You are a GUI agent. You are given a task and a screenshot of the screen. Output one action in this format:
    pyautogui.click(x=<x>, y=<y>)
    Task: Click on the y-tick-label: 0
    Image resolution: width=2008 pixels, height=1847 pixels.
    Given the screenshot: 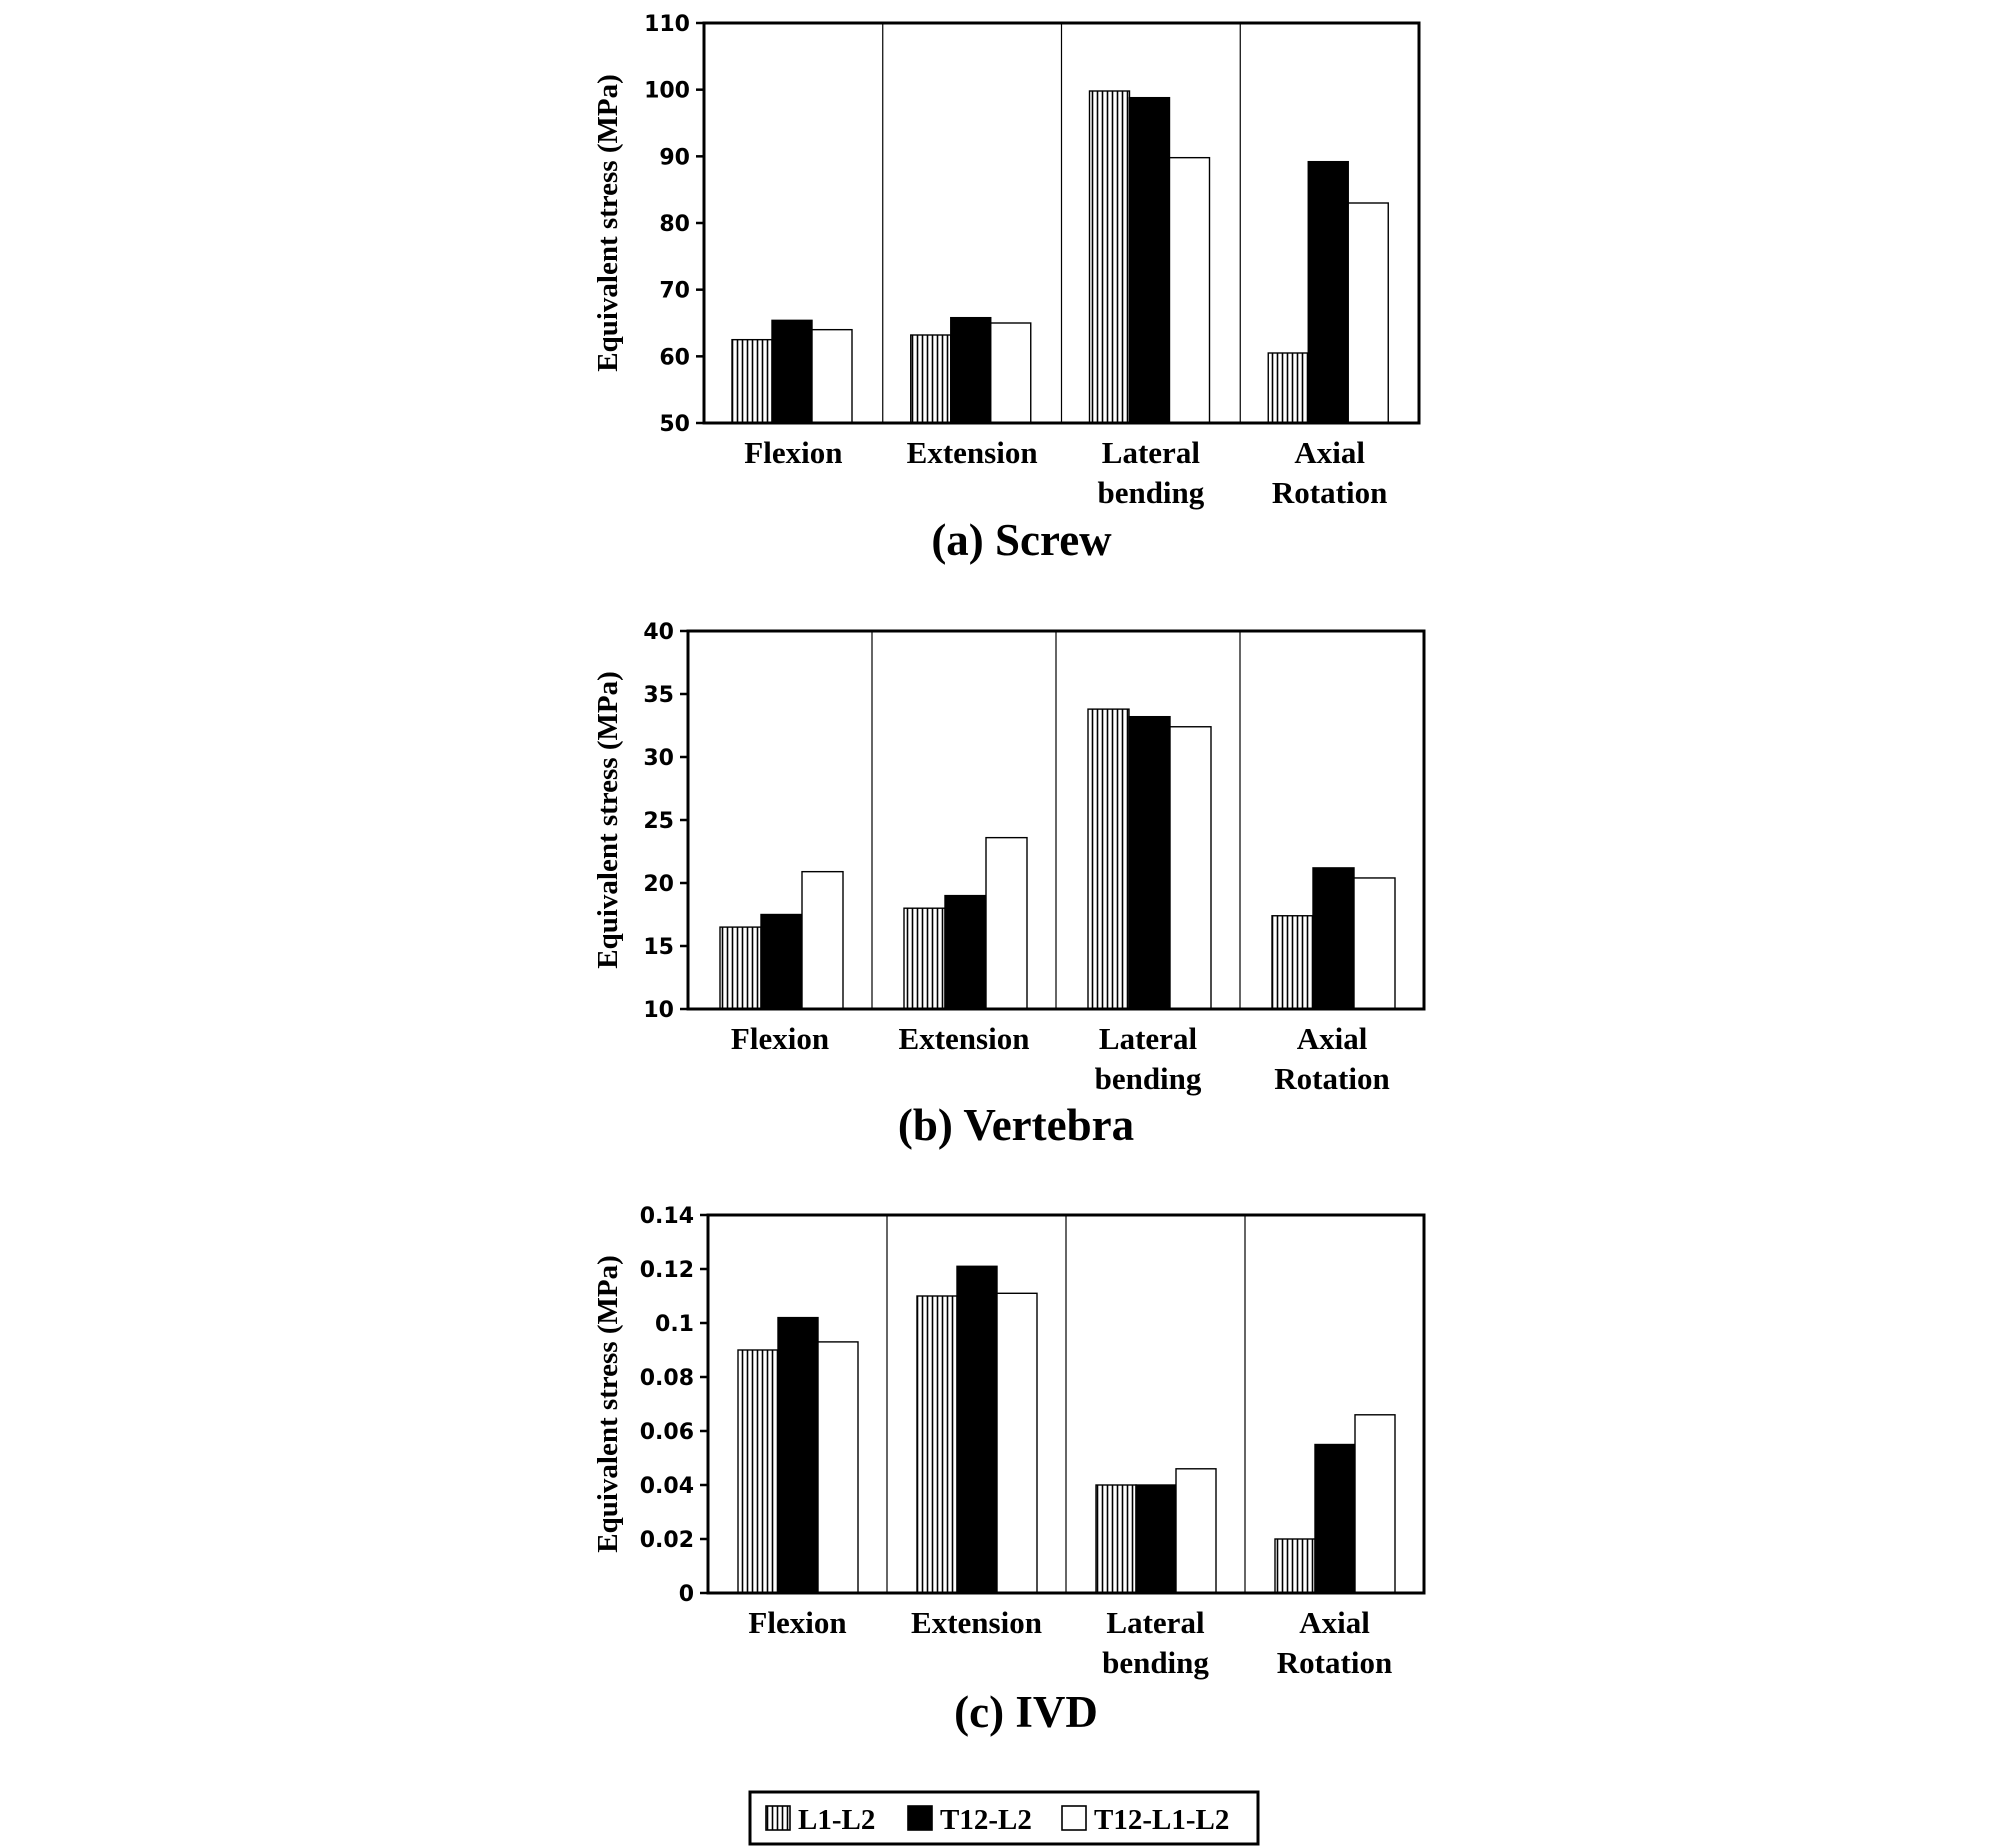 What is the action you would take?
    pyautogui.click(x=686, y=1594)
    